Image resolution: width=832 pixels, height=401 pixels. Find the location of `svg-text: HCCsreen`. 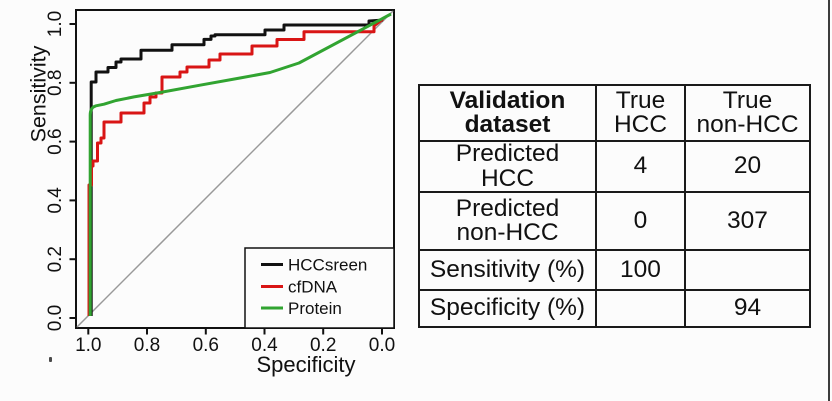

svg-text: HCCsreen is located at coordinates (327, 265).